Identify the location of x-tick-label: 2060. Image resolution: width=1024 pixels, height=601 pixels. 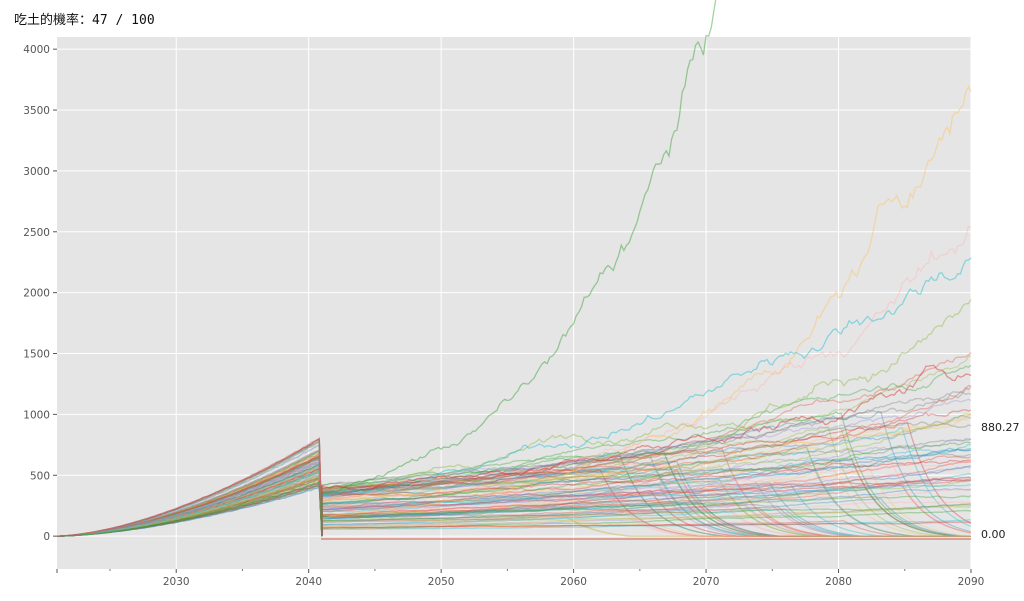
(573, 582).